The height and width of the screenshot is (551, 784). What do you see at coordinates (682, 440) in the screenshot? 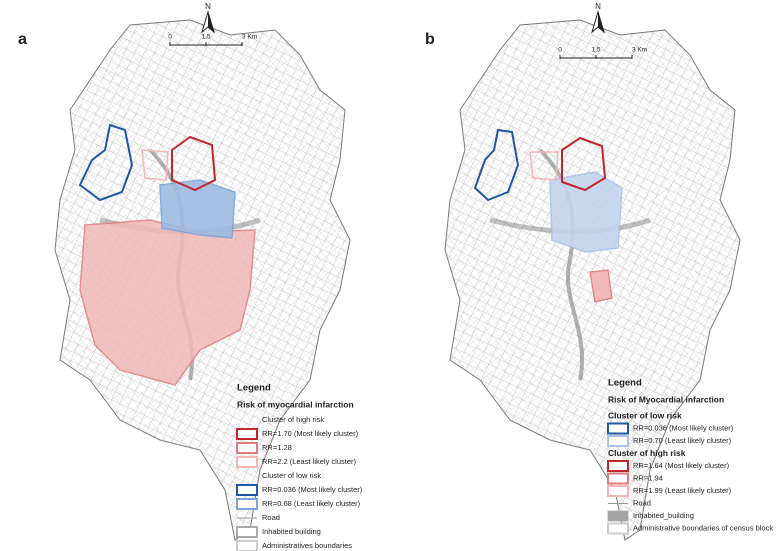
I see `legend-label: RR=0.70 (Least likely cluster)` at bounding box center [682, 440].